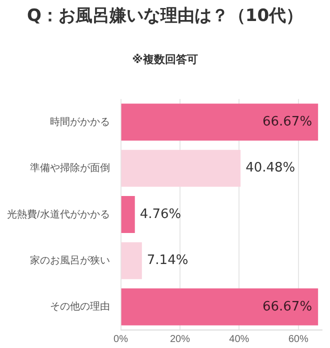  I want to click on x-tick-label: 20%, so click(180, 339).